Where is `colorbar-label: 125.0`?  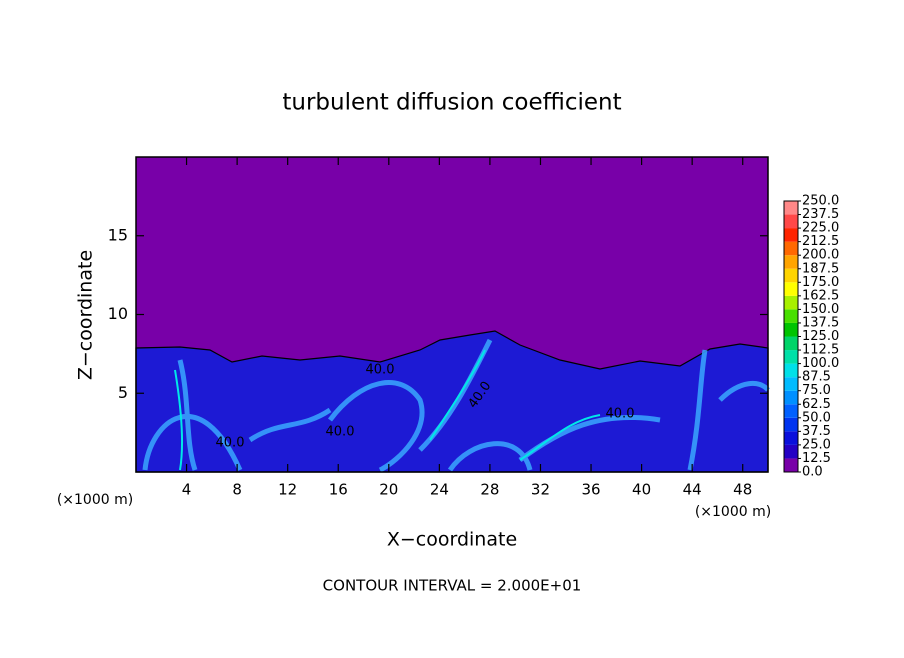
colorbar-label: 125.0 is located at coordinates (820, 336).